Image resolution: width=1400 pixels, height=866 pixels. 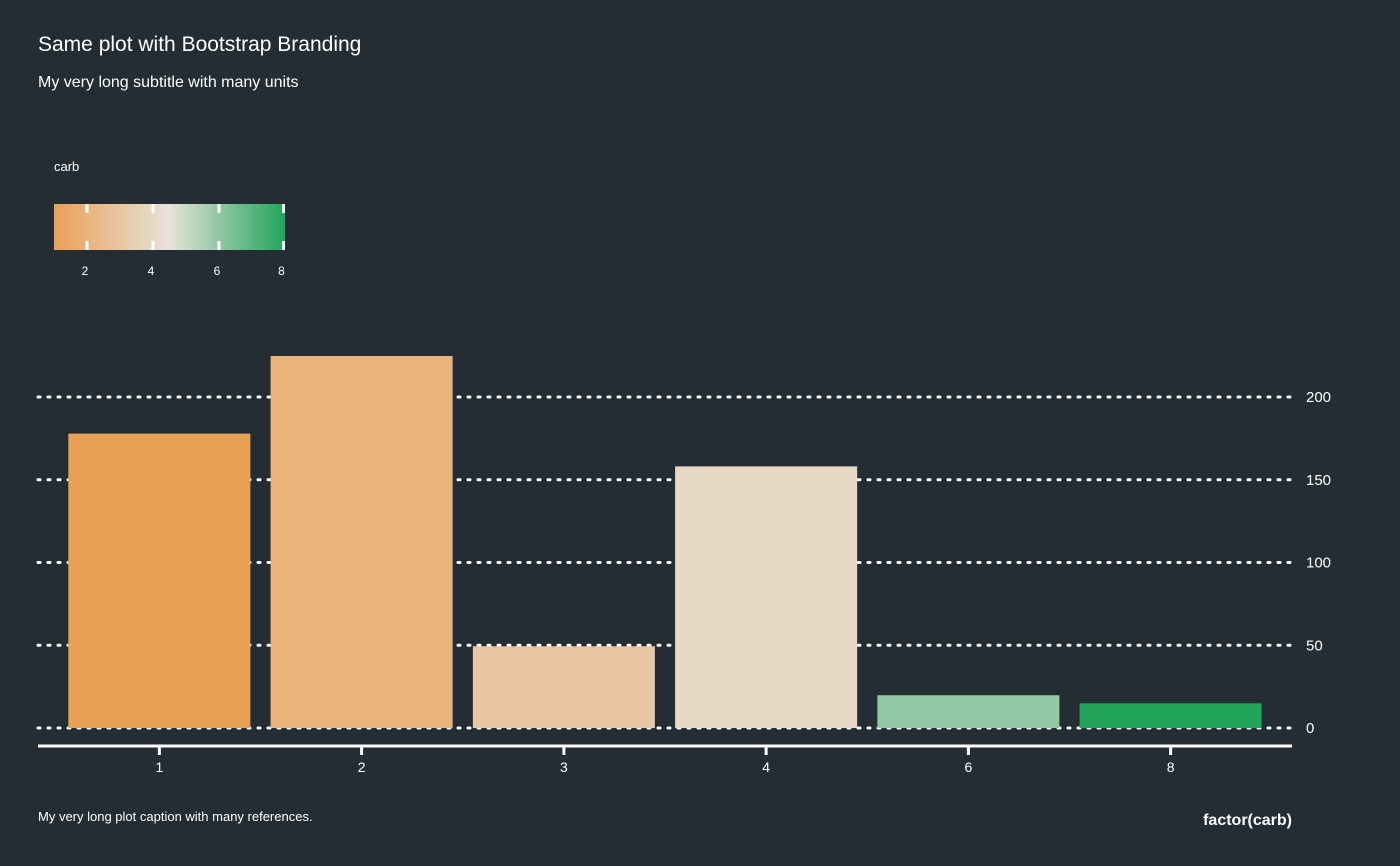 I want to click on y-tick-label: 200, so click(x=1318, y=397).